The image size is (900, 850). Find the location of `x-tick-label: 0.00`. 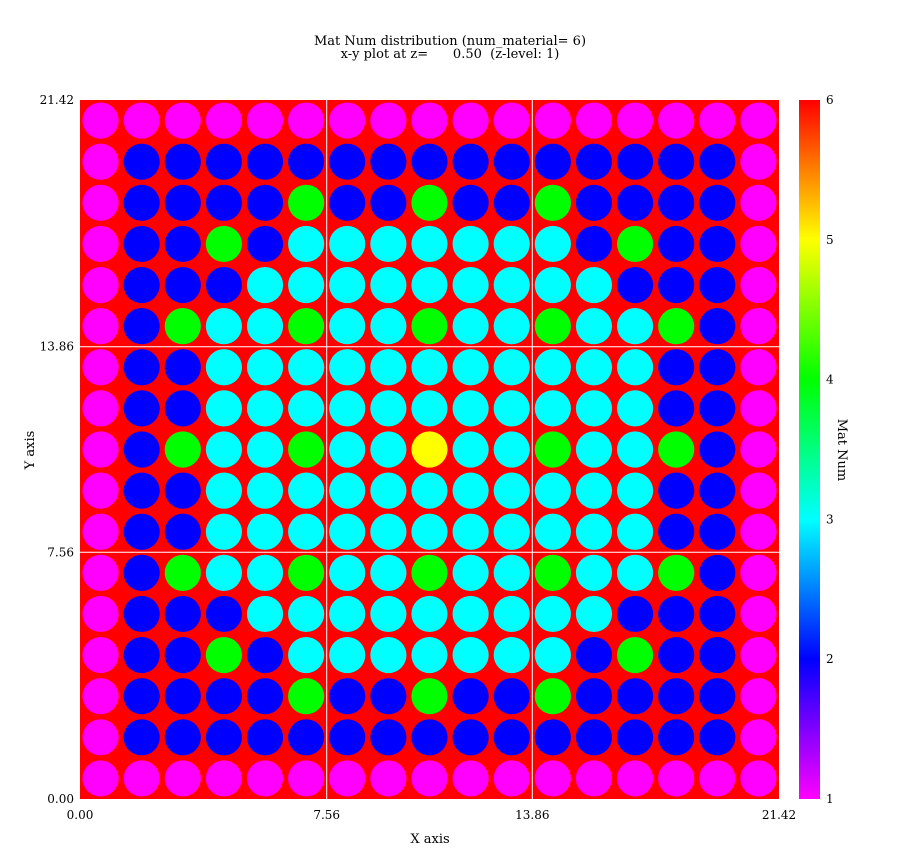

x-tick-label: 0.00 is located at coordinates (80, 815).